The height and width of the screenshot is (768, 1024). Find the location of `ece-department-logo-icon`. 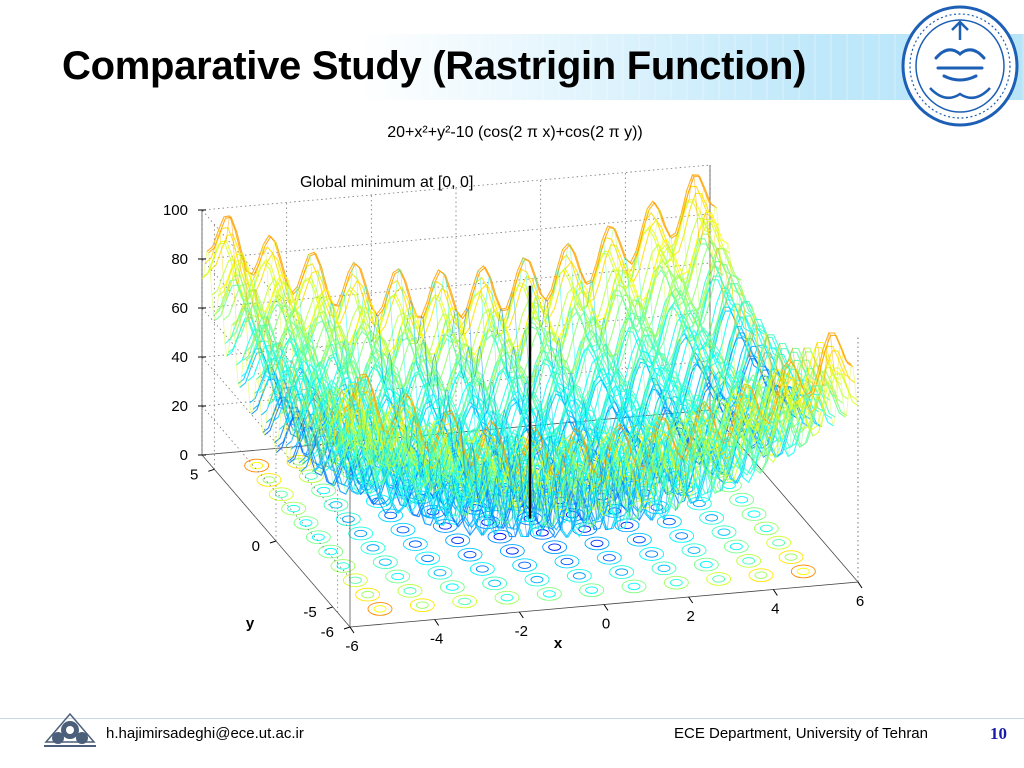

ece-department-logo-icon is located at coordinates (70, 729).